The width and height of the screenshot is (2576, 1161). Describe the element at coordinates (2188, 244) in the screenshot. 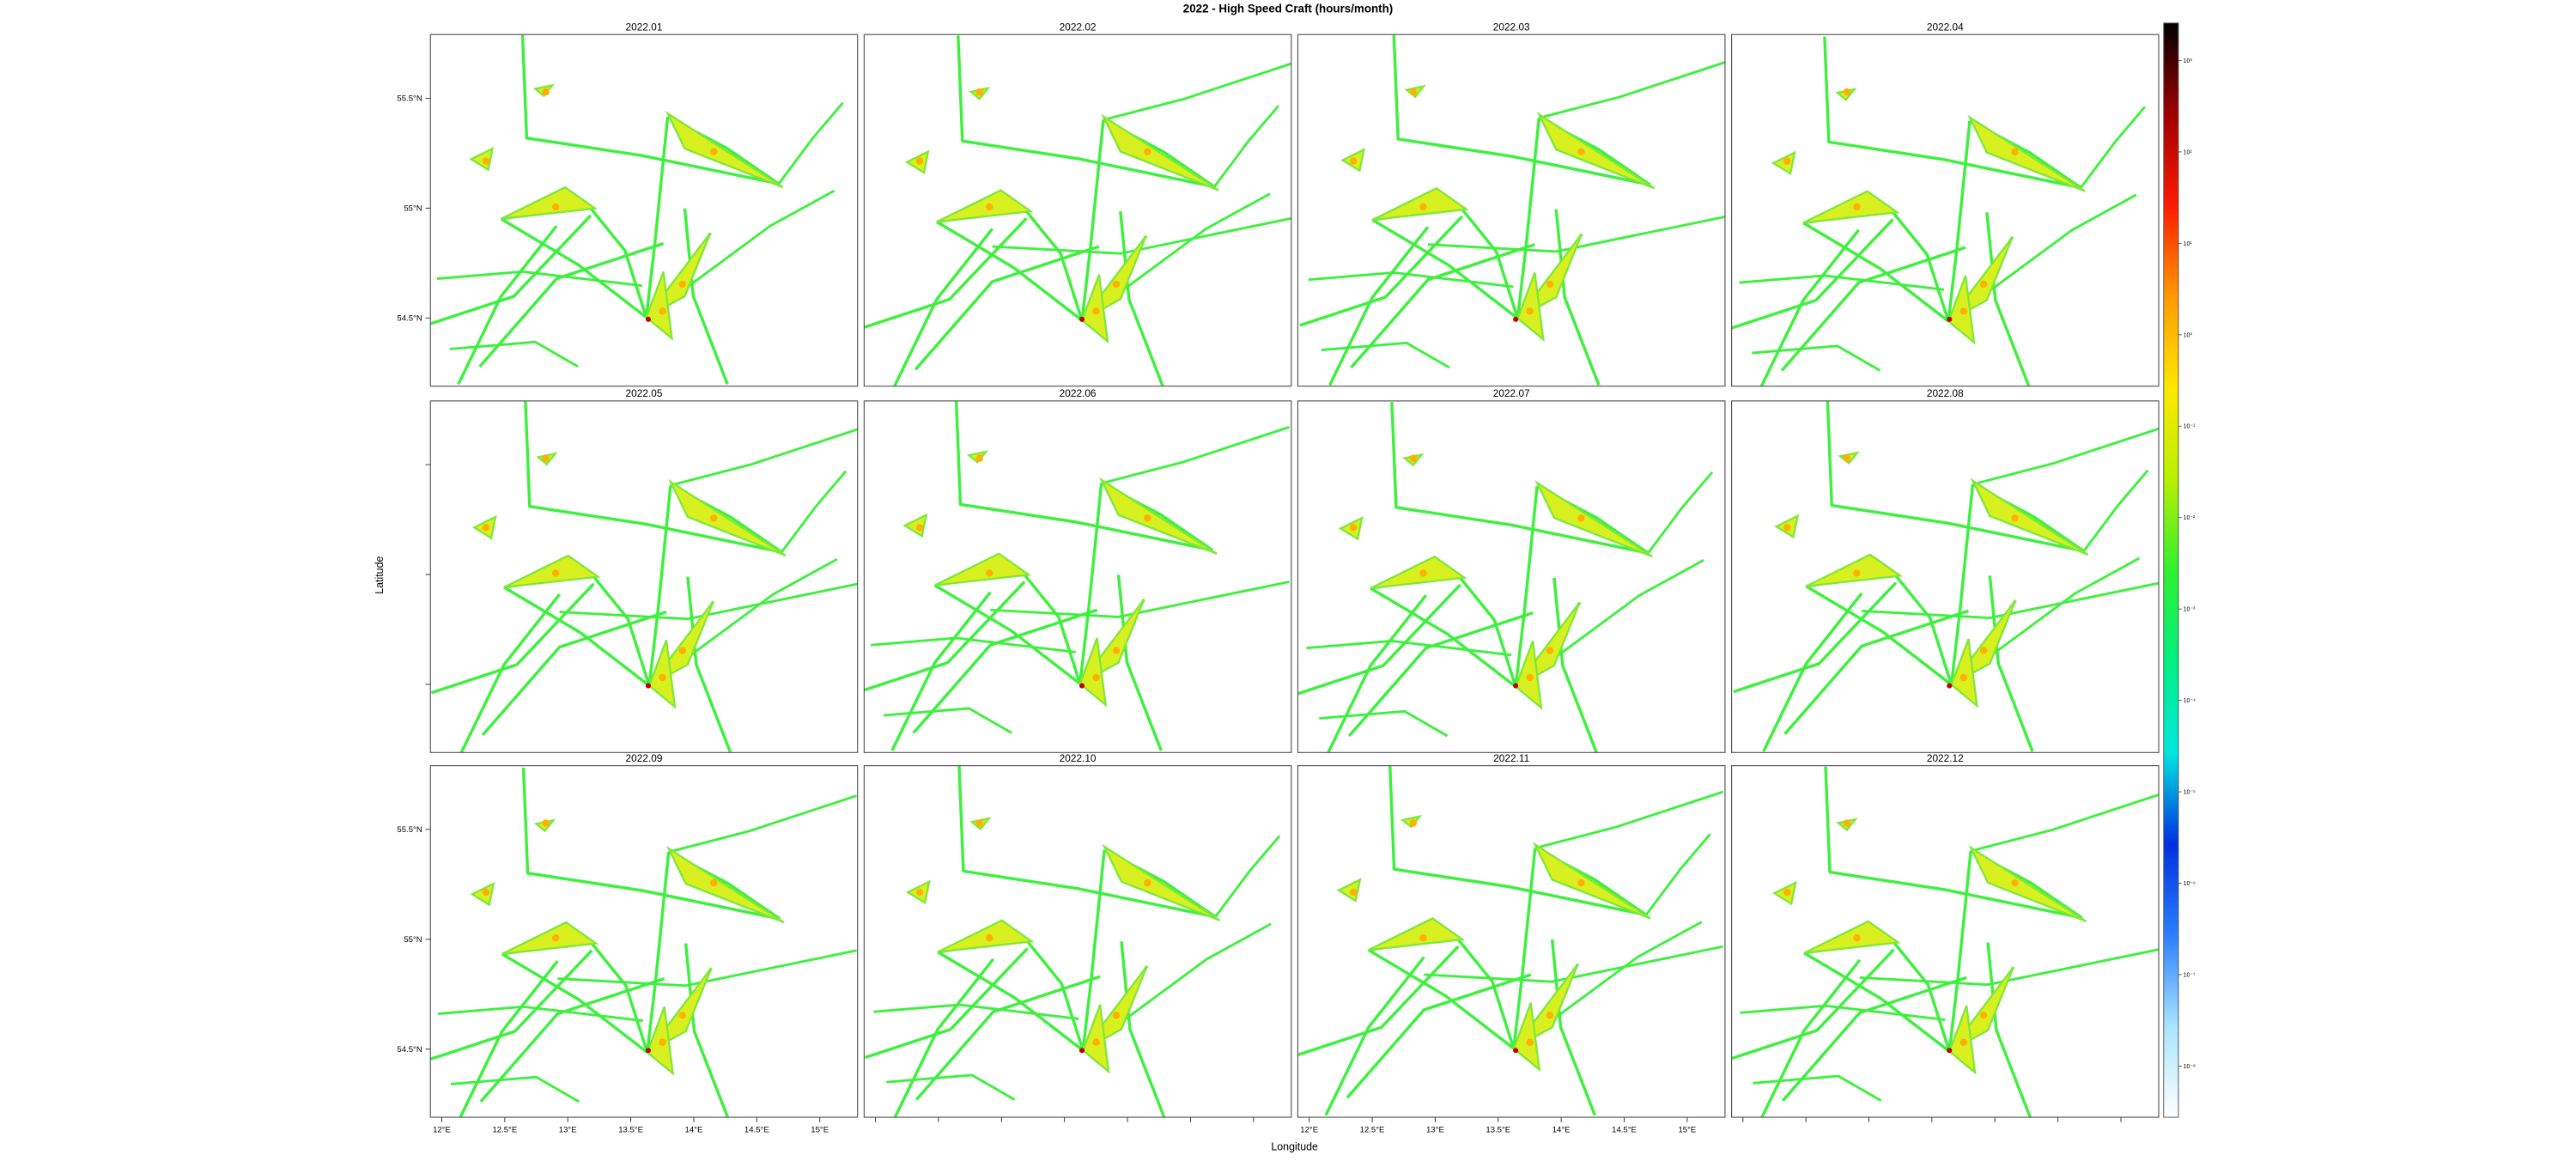

I see `colorbar-tick-label: 10¹` at that location.